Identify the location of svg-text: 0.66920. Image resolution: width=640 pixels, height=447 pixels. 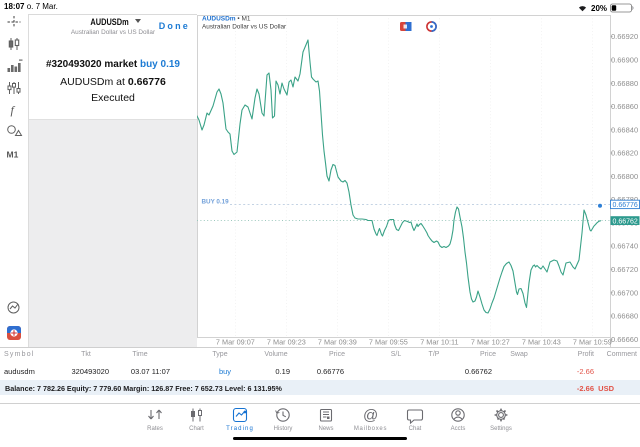
(624, 36).